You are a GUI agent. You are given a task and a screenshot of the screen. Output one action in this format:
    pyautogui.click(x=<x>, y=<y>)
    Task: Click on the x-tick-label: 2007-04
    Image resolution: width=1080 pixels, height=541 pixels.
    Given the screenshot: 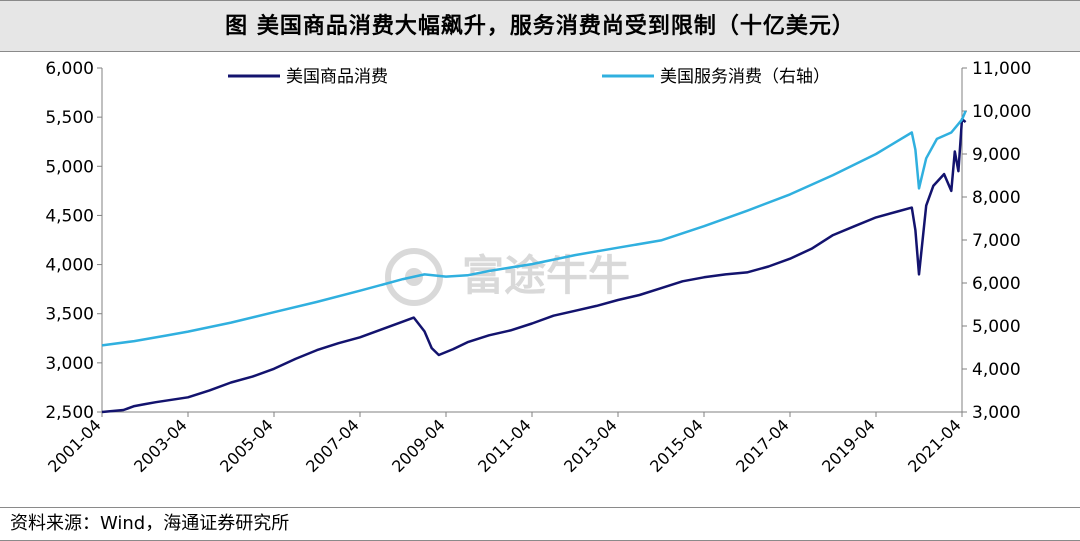 What is the action you would take?
    pyautogui.click(x=332, y=445)
    